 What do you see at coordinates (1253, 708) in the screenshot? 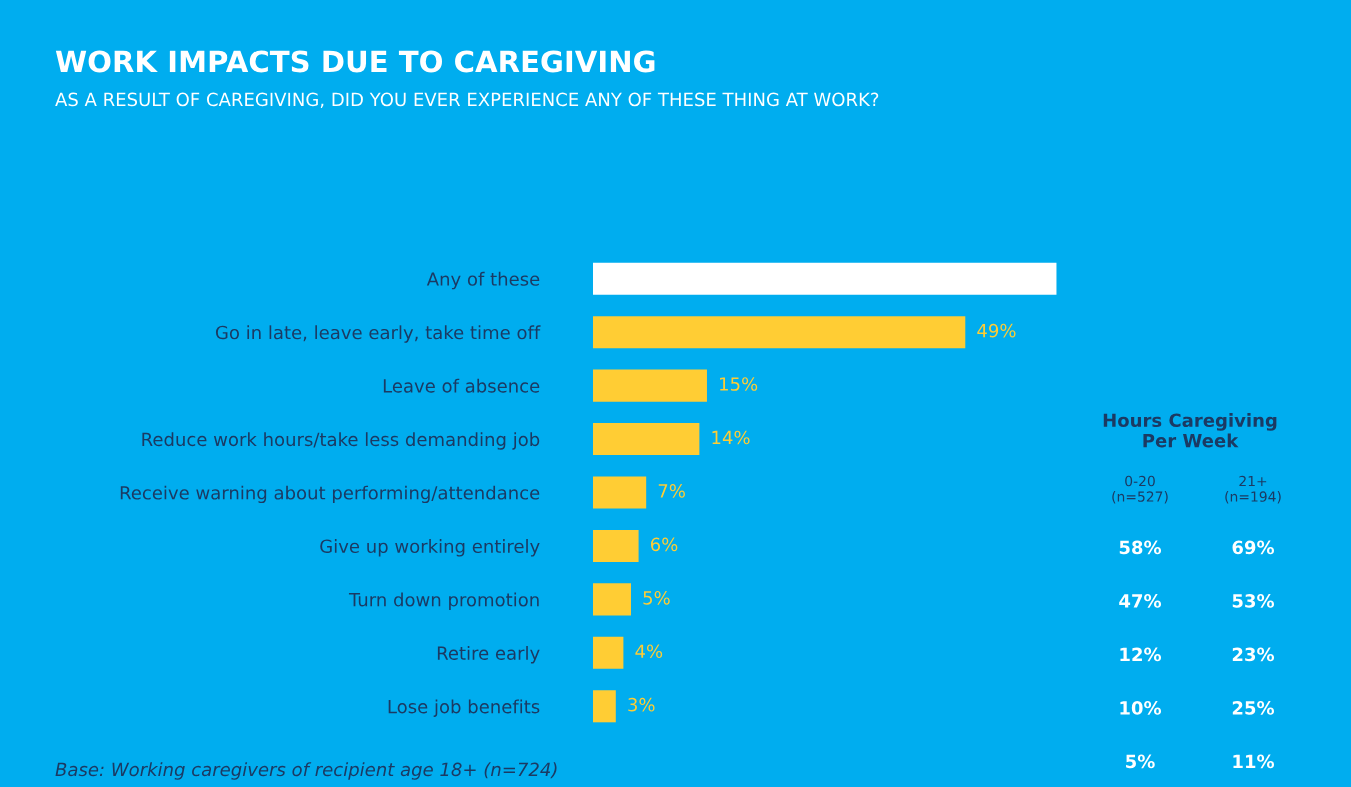
I see `data-label: 25%` at bounding box center [1253, 708].